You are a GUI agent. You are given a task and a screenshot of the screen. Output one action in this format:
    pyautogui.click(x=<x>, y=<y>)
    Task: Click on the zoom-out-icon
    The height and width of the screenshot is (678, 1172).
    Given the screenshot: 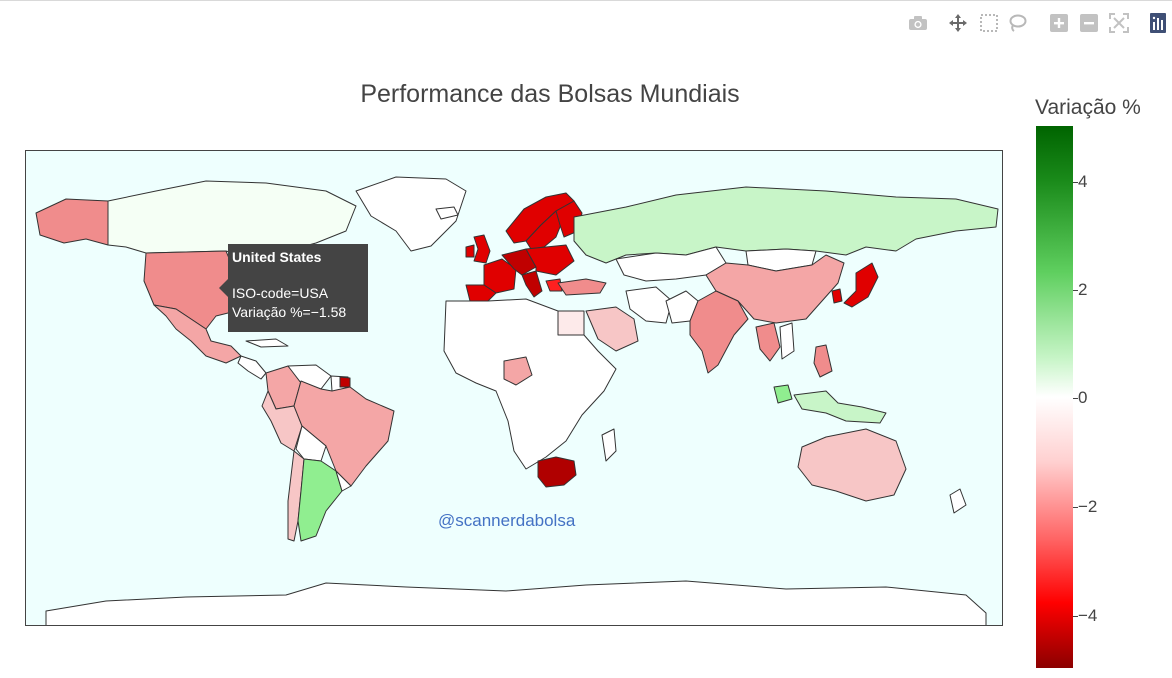 What is the action you would take?
    pyautogui.click(x=1089, y=23)
    